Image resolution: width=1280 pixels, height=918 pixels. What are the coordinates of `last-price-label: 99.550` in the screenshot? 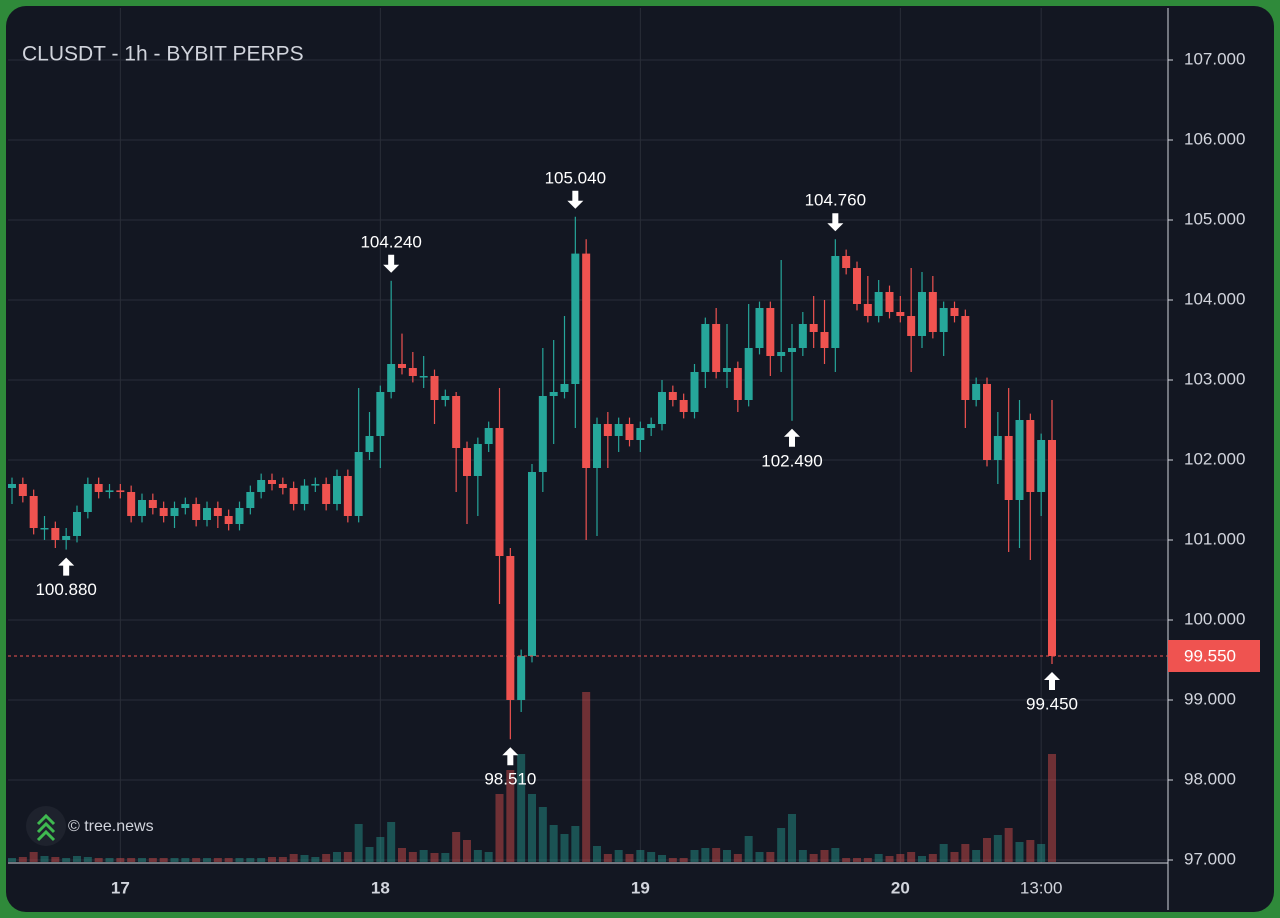 It's located at (1210, 655).